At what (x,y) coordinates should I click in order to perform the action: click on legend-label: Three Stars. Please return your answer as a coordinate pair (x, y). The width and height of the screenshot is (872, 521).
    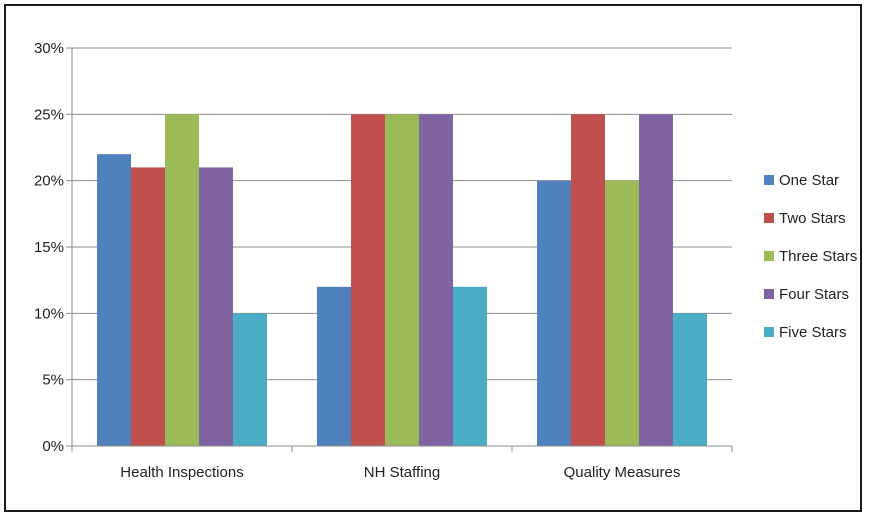
    Looking at the image, I should click on (818, 256).